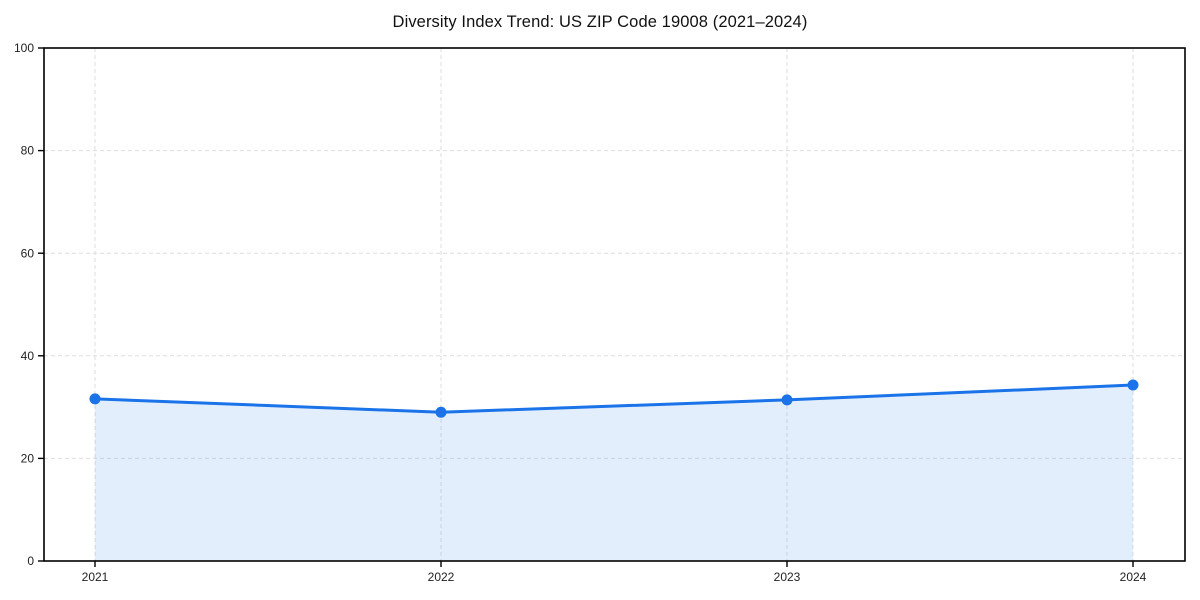 The width and height of the screenshot is (1200, 600). I want to click on y-tick-label: 60, so click(28, 253).